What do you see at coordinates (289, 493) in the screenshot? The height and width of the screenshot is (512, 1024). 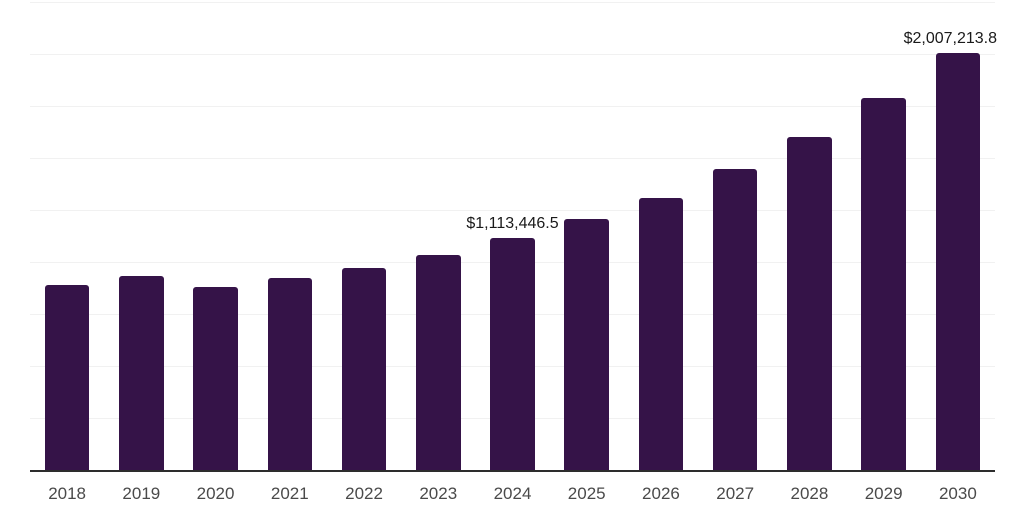 I see `x-tick-2021: 2021` at bounding box center [289, 493].